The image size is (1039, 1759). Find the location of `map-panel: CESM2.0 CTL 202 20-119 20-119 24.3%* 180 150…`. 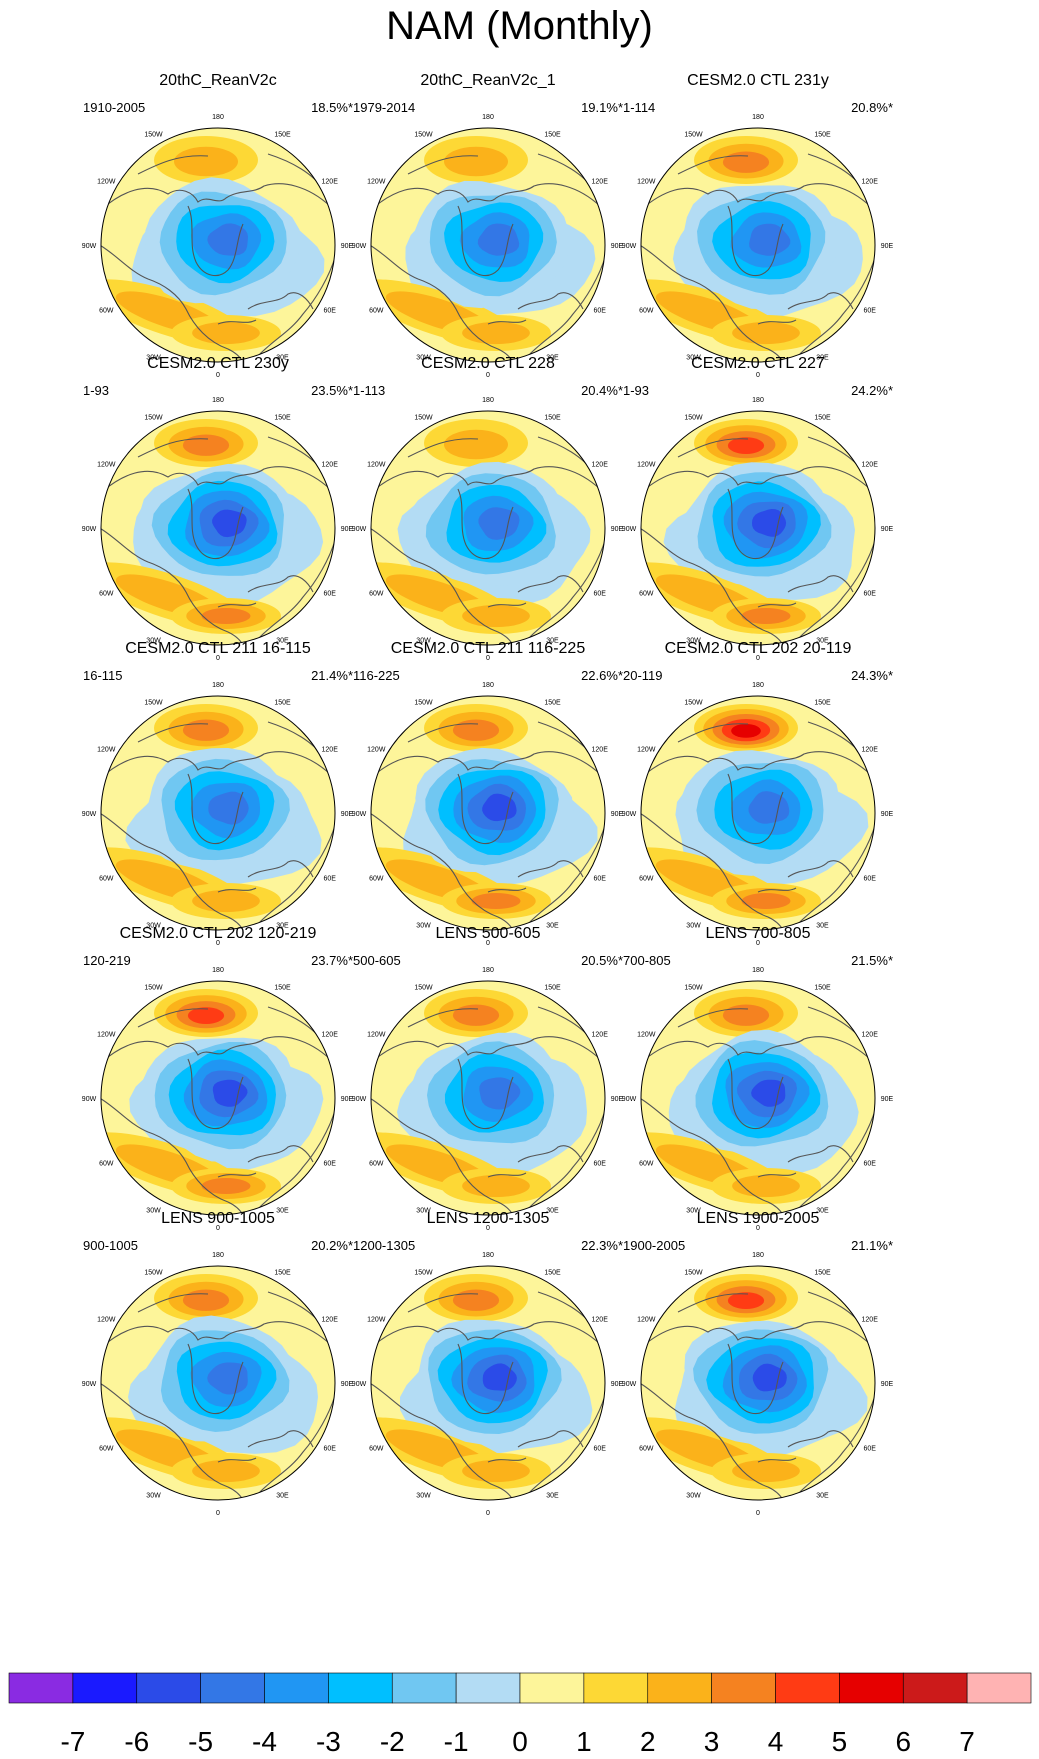

map-panel: CESM2.0 CTL 202 20-119 20-119 24.3%* 180 150… is located at coordinates (758, 800).